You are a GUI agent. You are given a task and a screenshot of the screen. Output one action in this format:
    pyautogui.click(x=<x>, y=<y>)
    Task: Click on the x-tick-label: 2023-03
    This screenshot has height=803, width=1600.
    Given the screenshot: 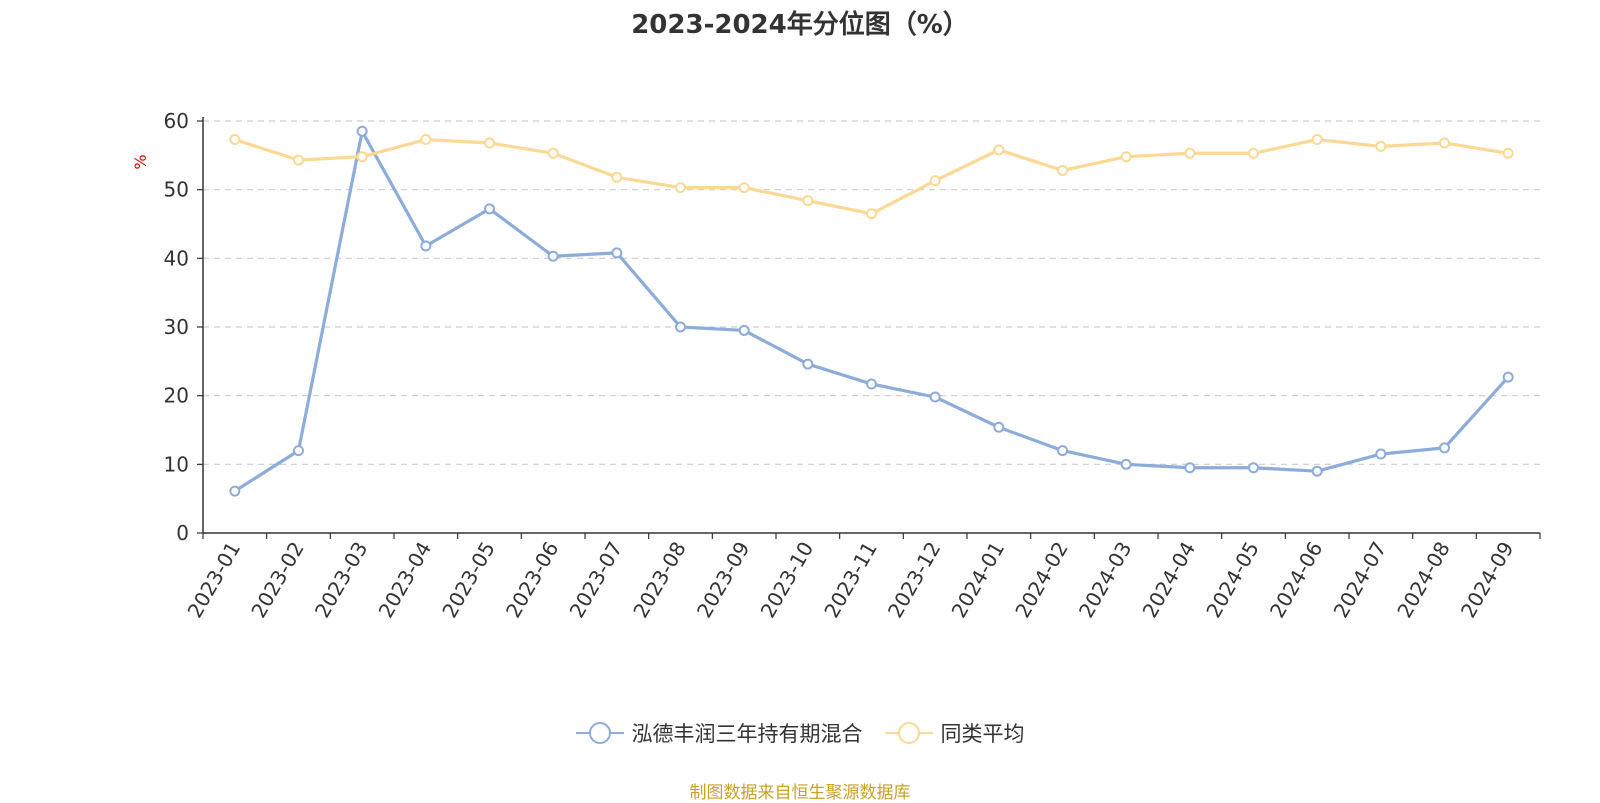 What is the action you would take?
    pyautogui.click(x=341, y=580)
    